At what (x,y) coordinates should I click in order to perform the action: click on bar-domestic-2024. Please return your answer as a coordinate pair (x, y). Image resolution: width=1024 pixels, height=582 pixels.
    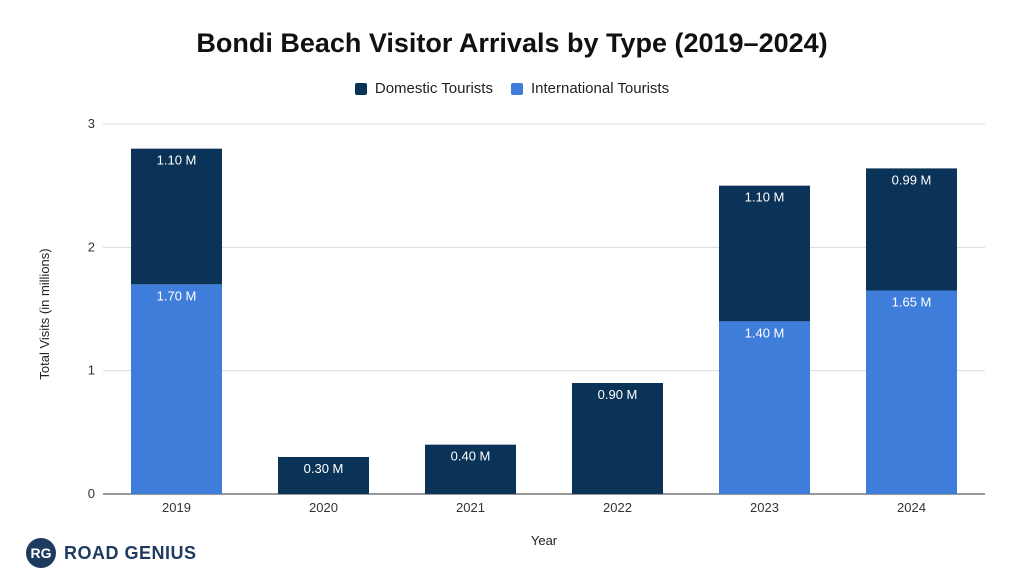
    Looking at the image, I should click on (911, 229).